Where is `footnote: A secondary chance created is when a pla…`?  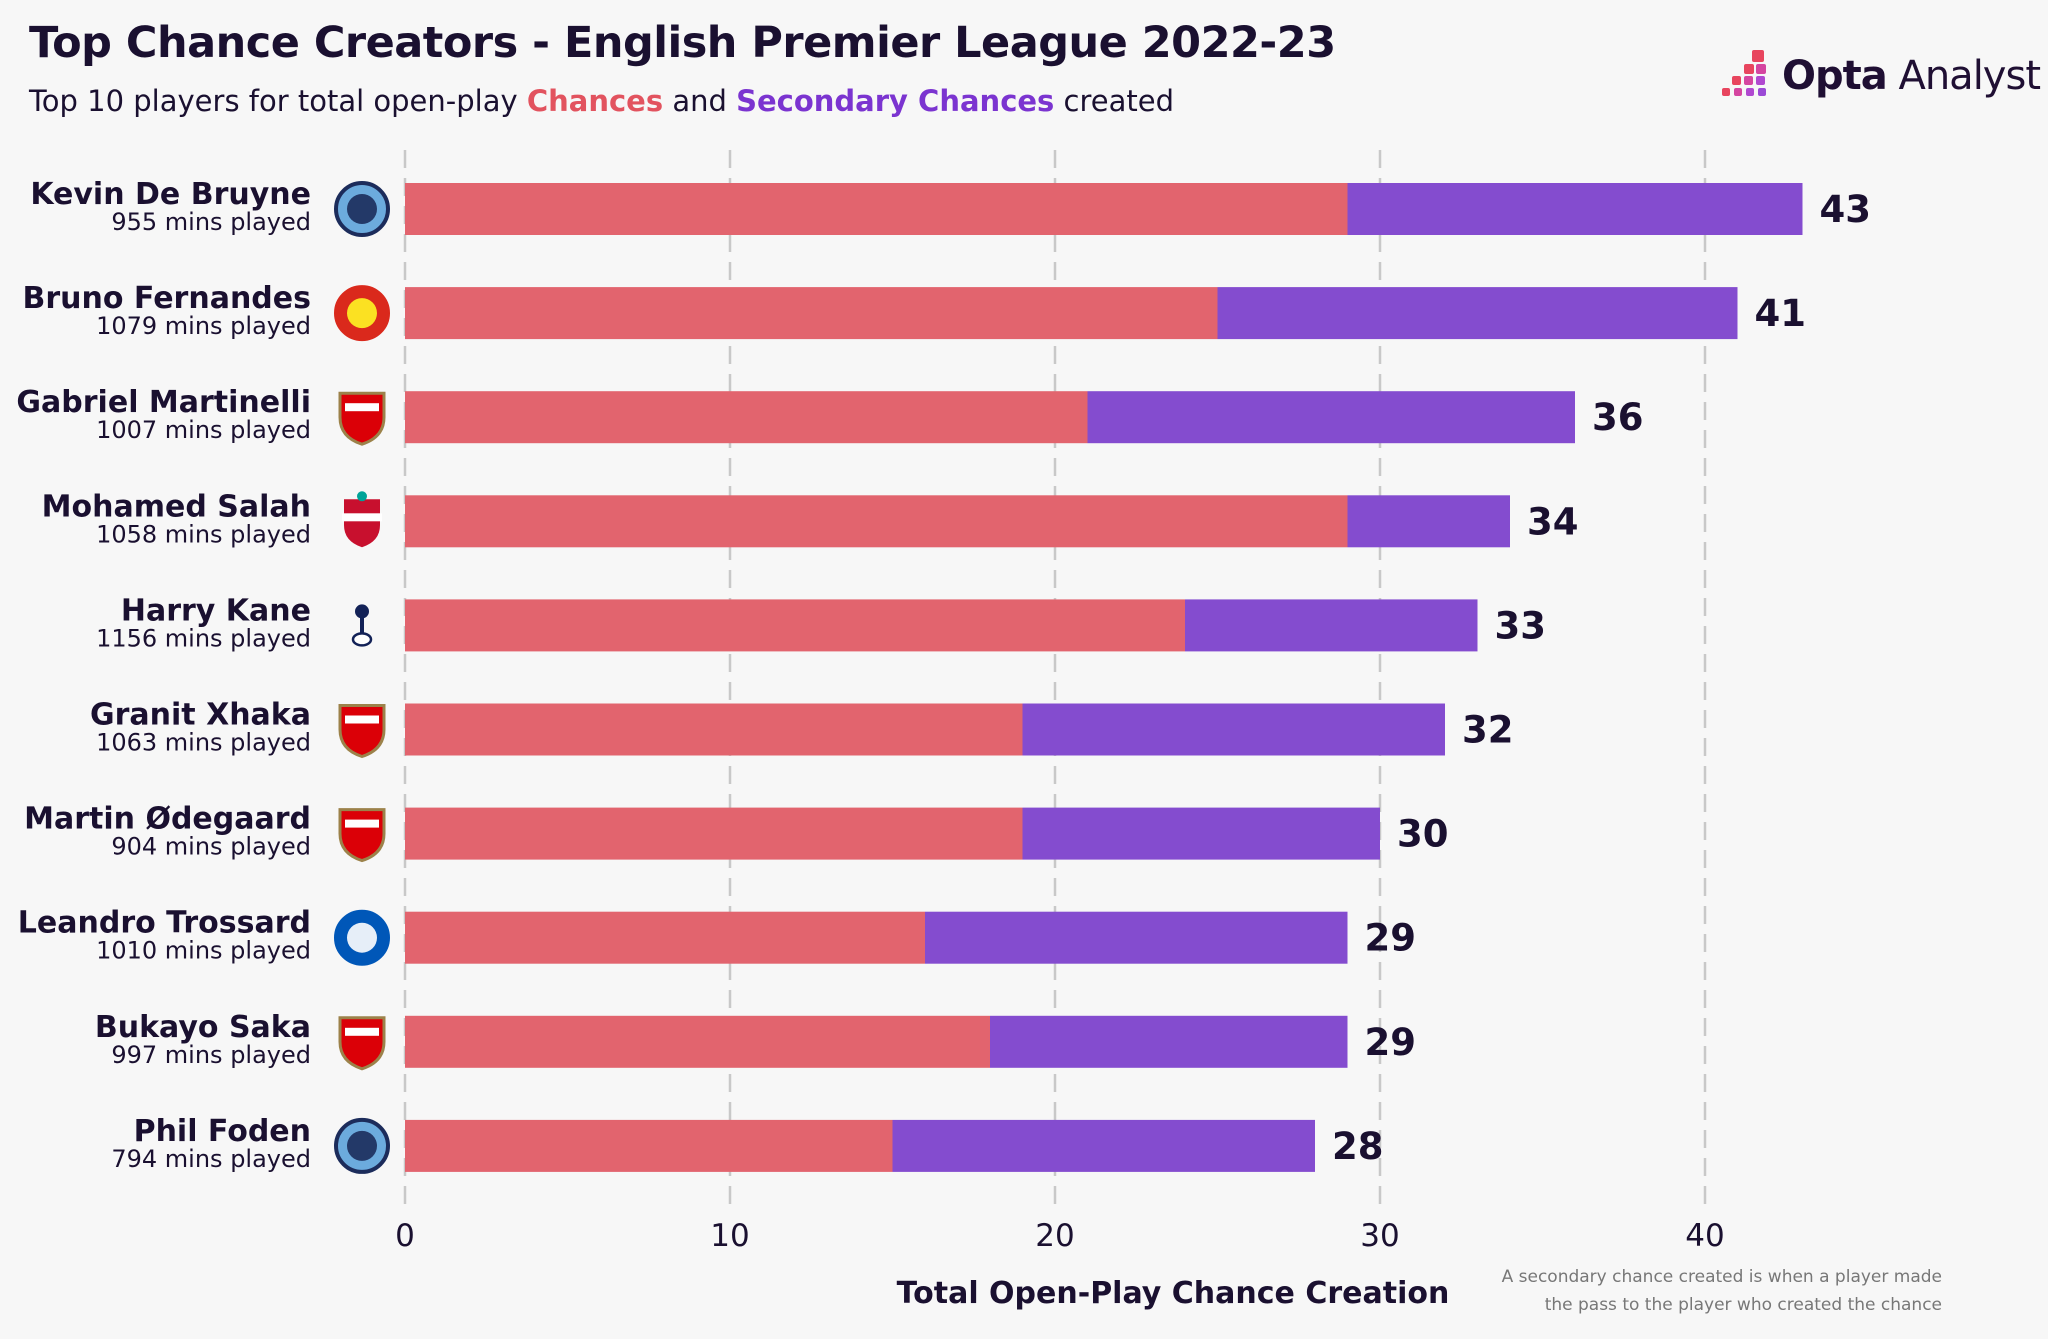
footnote: A secondary chance created is when a pla… is located at coordinates (1722, 1291).